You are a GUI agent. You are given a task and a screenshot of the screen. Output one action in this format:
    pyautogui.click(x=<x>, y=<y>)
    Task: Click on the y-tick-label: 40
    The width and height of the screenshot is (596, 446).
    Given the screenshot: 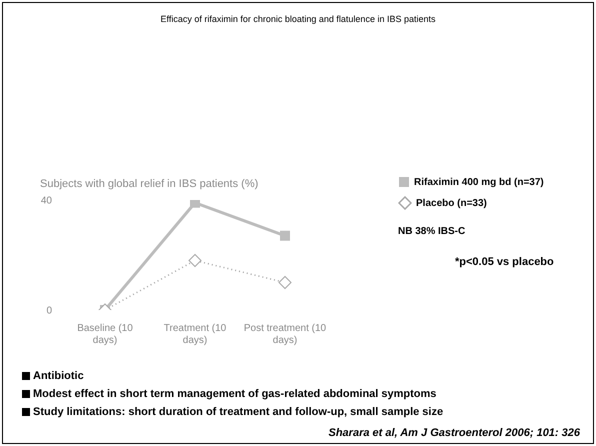 What is the action you would take?
    pyautogui.click(x=46, y=201)
    